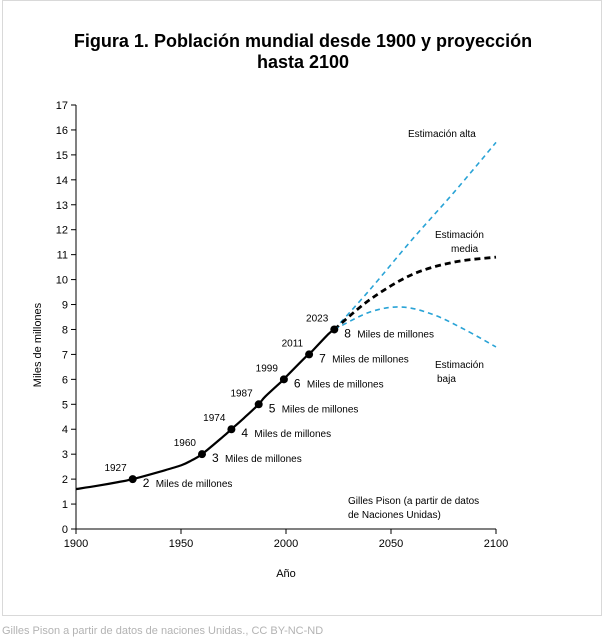 The image size is (607, 644). What do you see at coordinates (65, 355) in the screenshot?
I see `y-tick-label: 7` at bounding box center [65, 355].